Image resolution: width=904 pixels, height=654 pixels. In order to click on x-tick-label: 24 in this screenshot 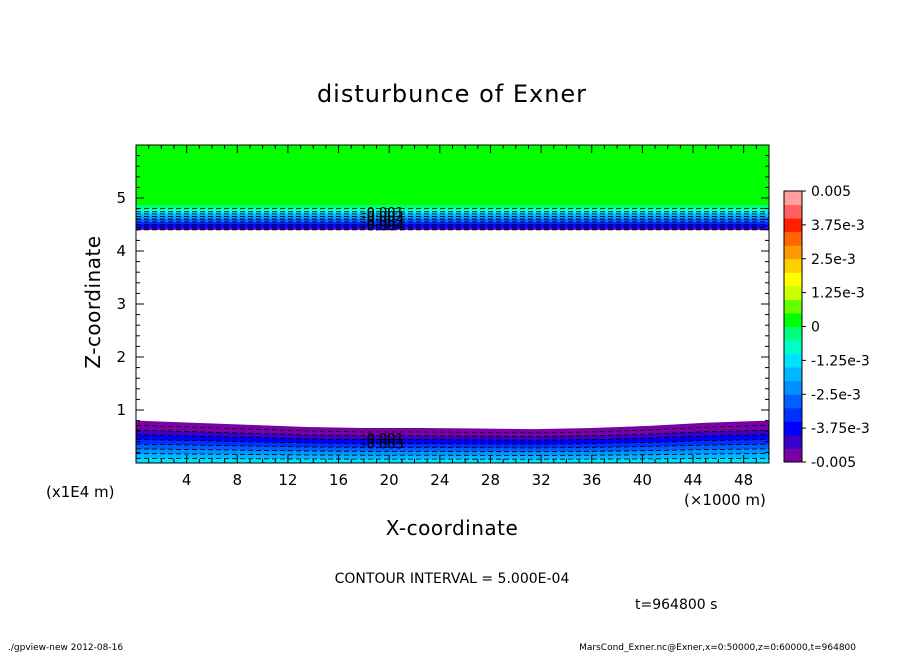, I will do `click(439, 480)`.